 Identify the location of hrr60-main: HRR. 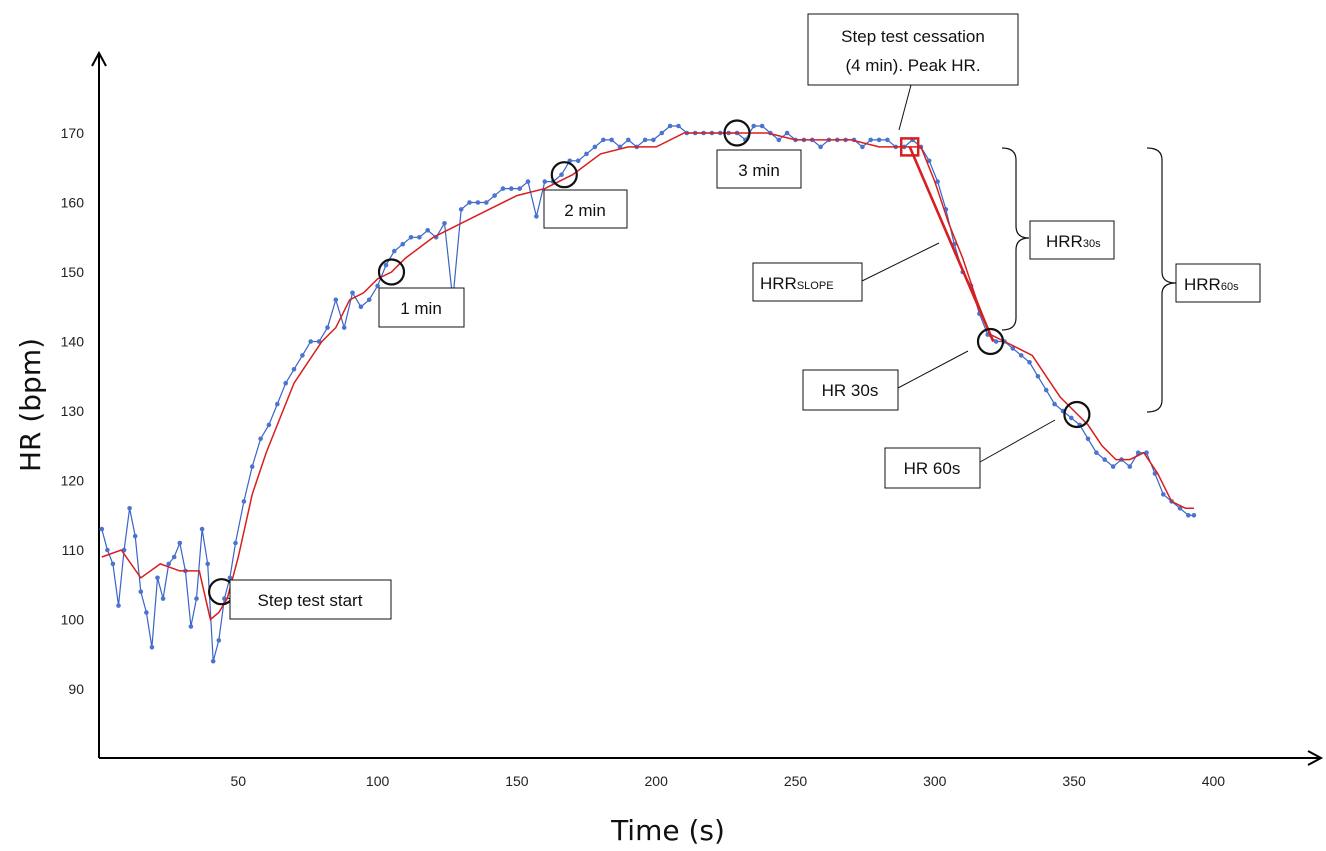
(1202, 284).